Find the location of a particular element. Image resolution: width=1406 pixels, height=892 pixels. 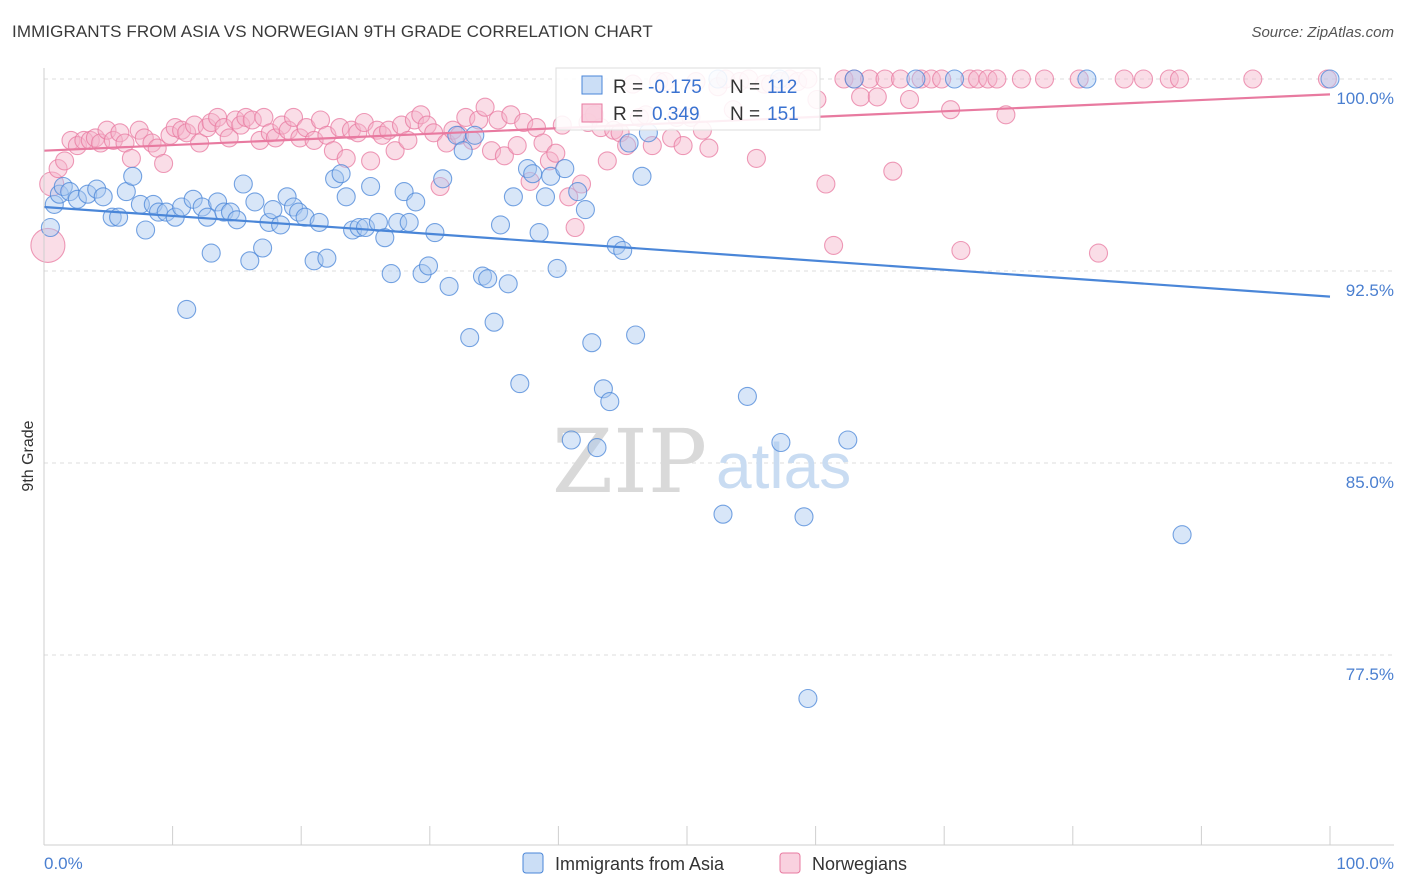

legend-swatch-asia is located at coordinates (533, 863).